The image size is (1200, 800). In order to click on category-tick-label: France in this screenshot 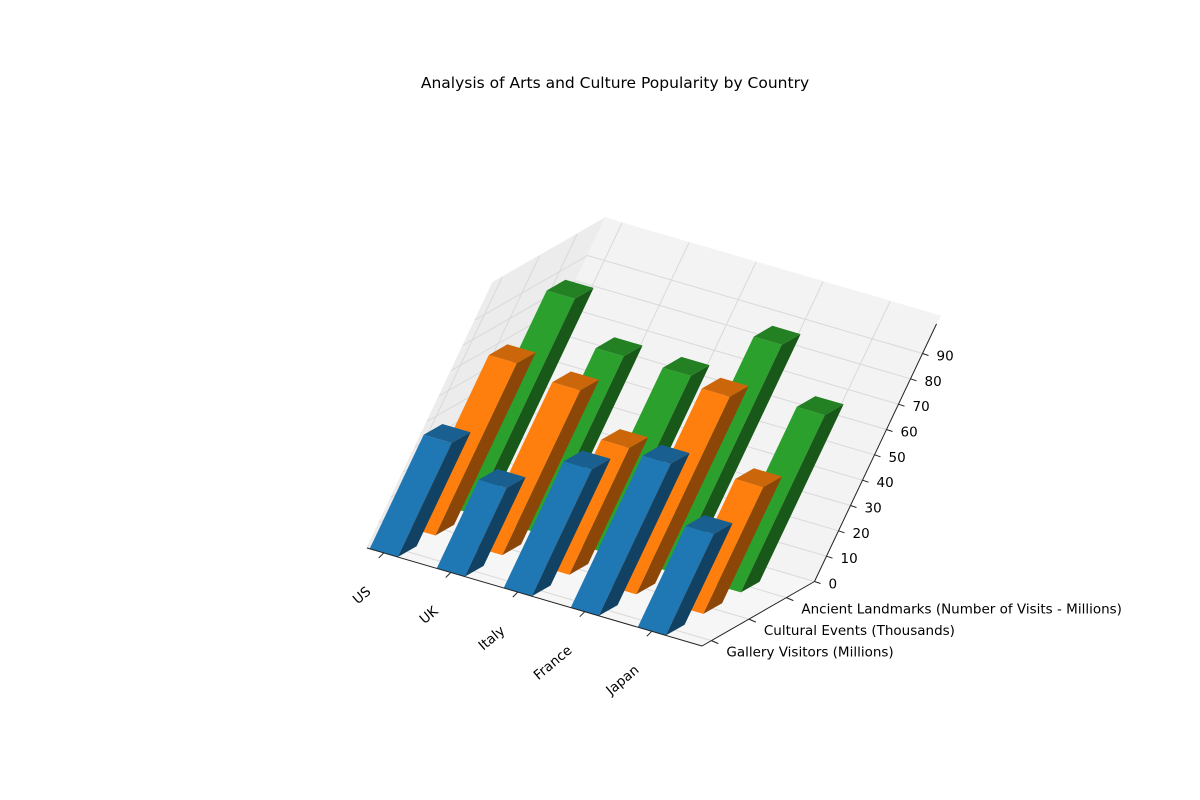, I will do `click(553, 663)`.